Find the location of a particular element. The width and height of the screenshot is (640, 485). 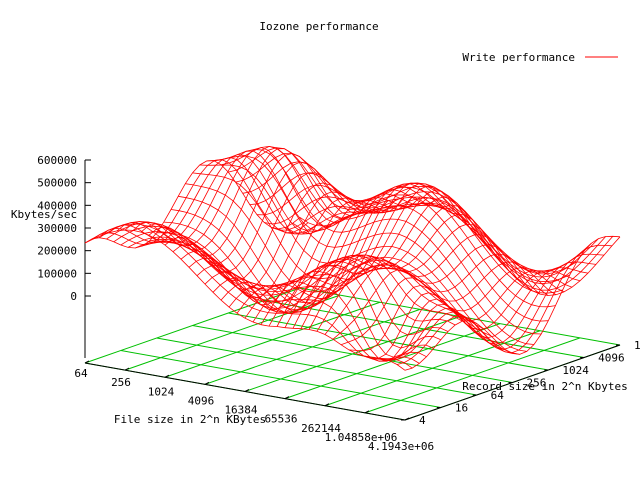

x-tick-label: 1024 is located at coordinates (161, 391).